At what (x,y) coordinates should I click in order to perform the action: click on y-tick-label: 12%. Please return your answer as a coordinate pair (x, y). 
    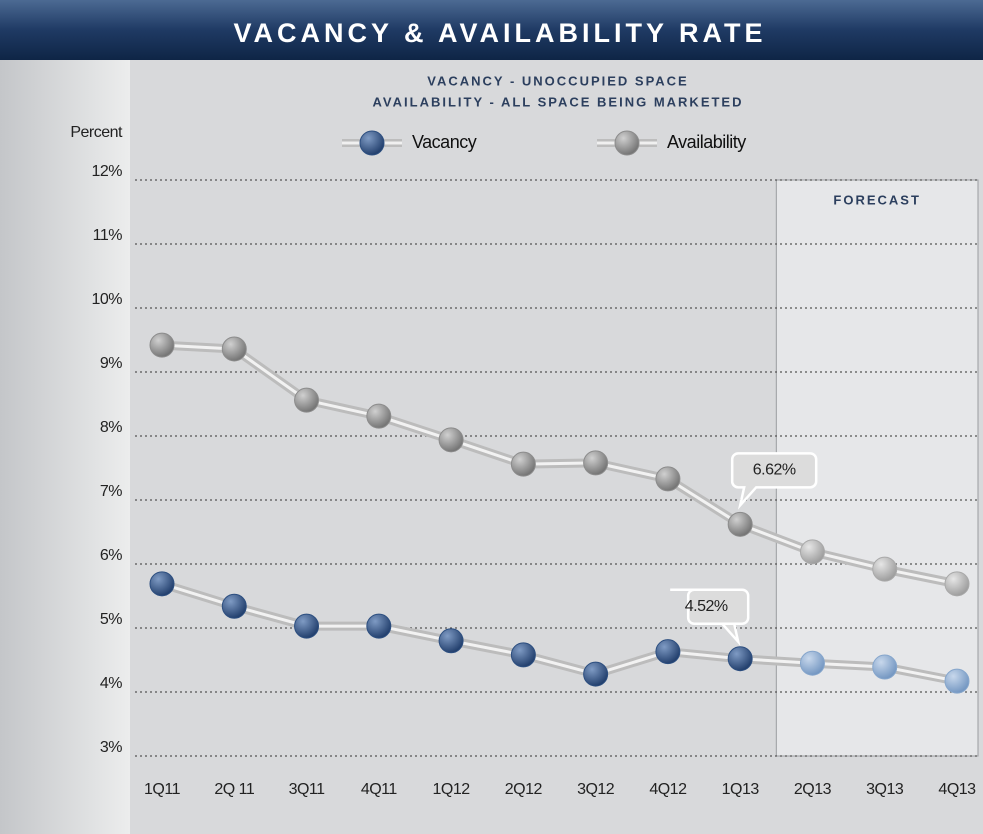
    Looking at the image, I should click on (106, 171).